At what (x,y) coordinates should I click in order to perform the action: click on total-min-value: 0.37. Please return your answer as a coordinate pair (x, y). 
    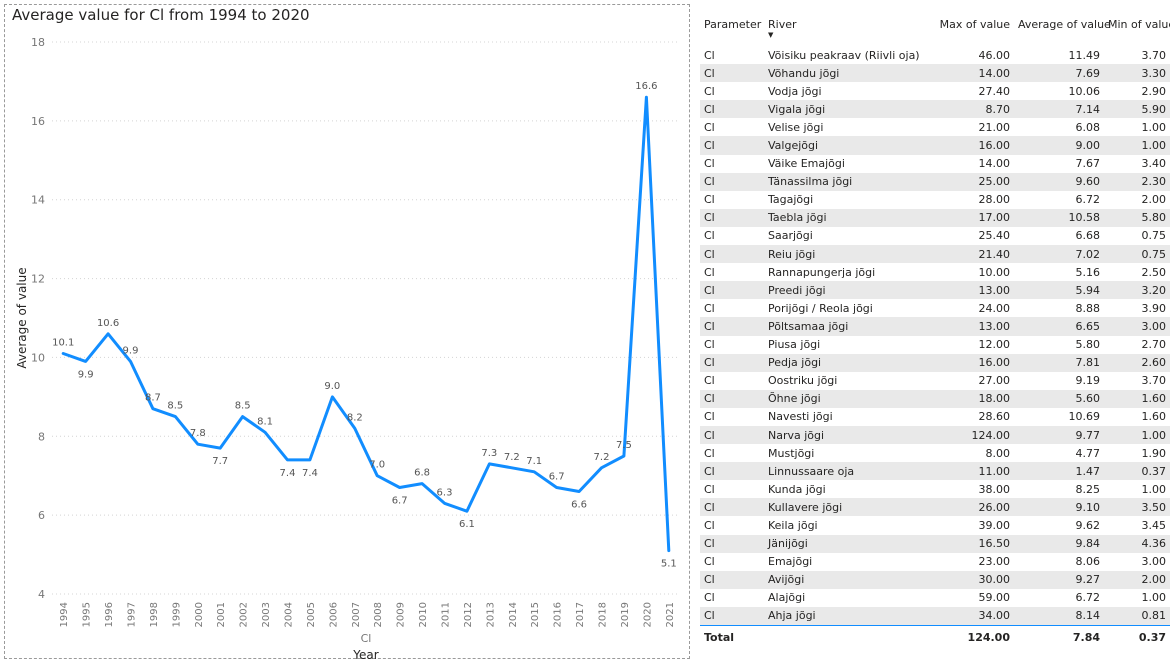
    Looking at the image, I should click on (1137, 636).